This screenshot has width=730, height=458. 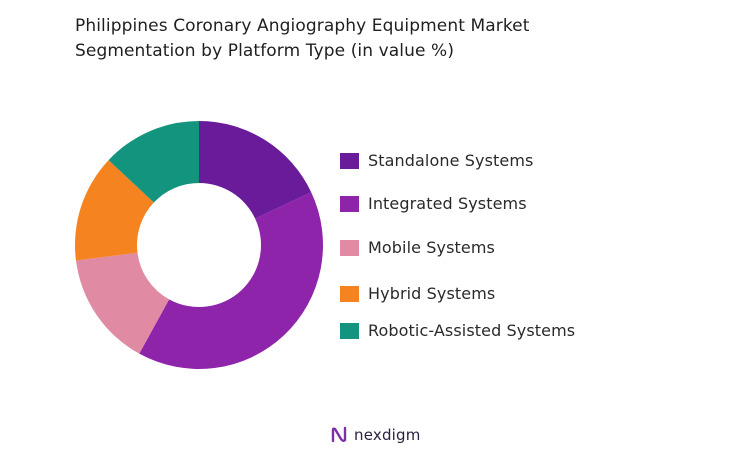 I want to click on legend-item-hybrid-systems: Hybrid Systems, so click(x=417, y=293).